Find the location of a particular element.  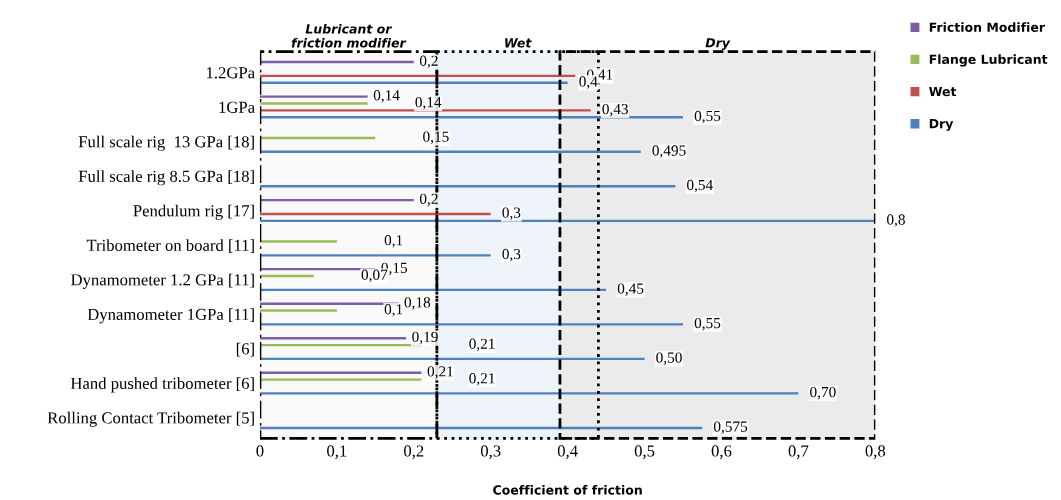

data-label: 0,19 is located at coordinates (425, 338).